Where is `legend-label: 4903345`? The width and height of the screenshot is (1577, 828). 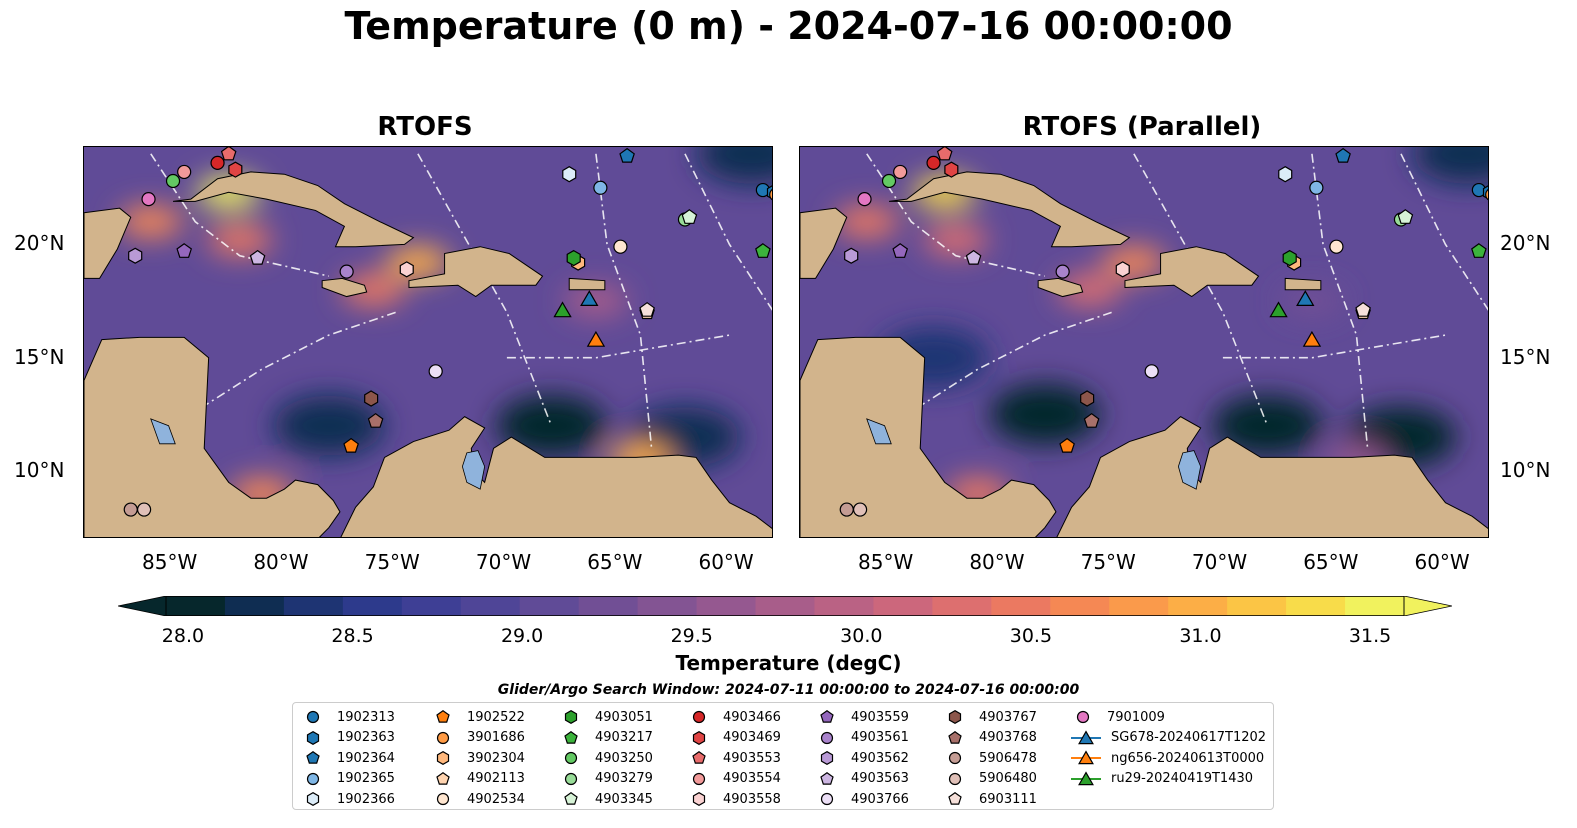 legend-label: 4903345 is located at coordinates (624, 799).